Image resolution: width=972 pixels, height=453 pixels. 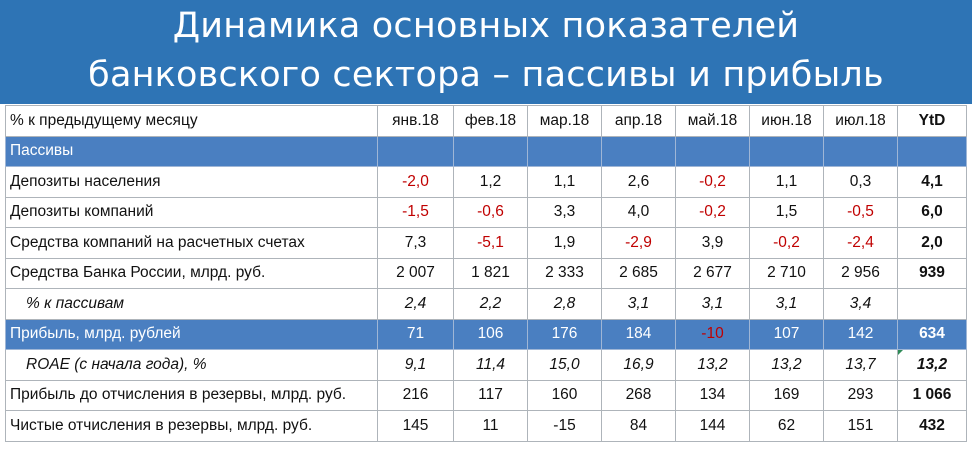 What do you see at coordinates (564, 334) in the screenshot?
I see `value-cell: 176` at bounding box center [564, 334].